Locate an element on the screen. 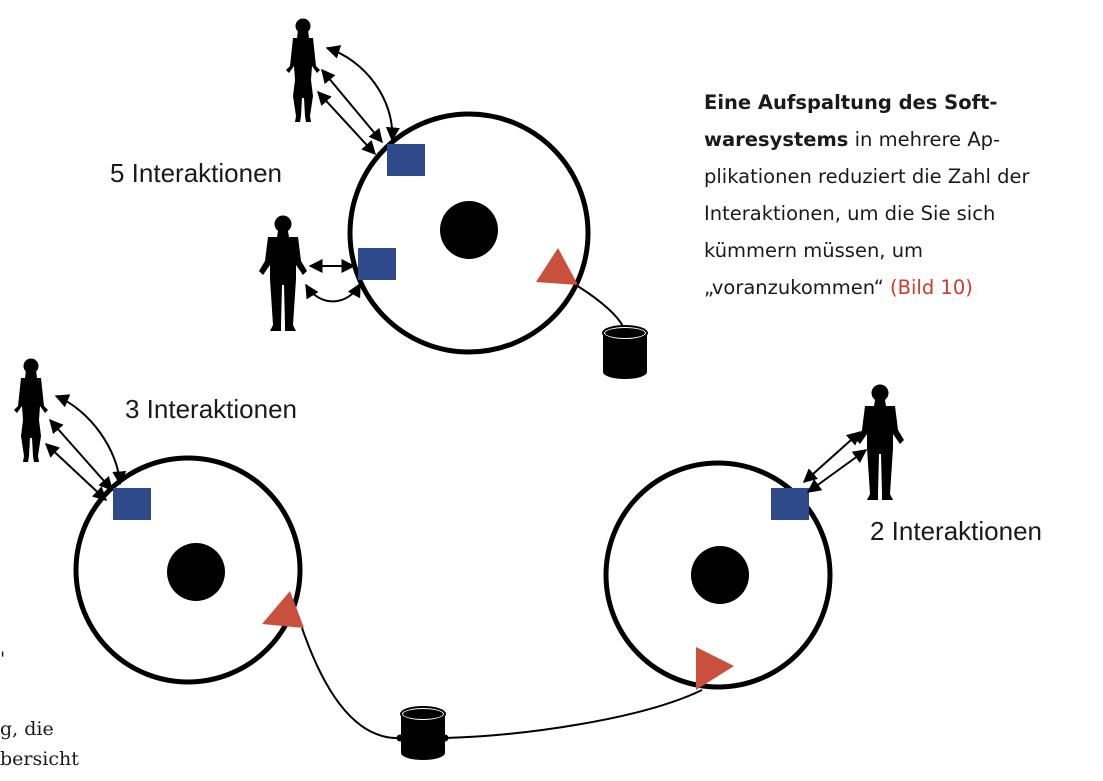 The width and height of the screenshot is (1103, 781). body-text-fragment: g, die is located at coordinates (27, 729).